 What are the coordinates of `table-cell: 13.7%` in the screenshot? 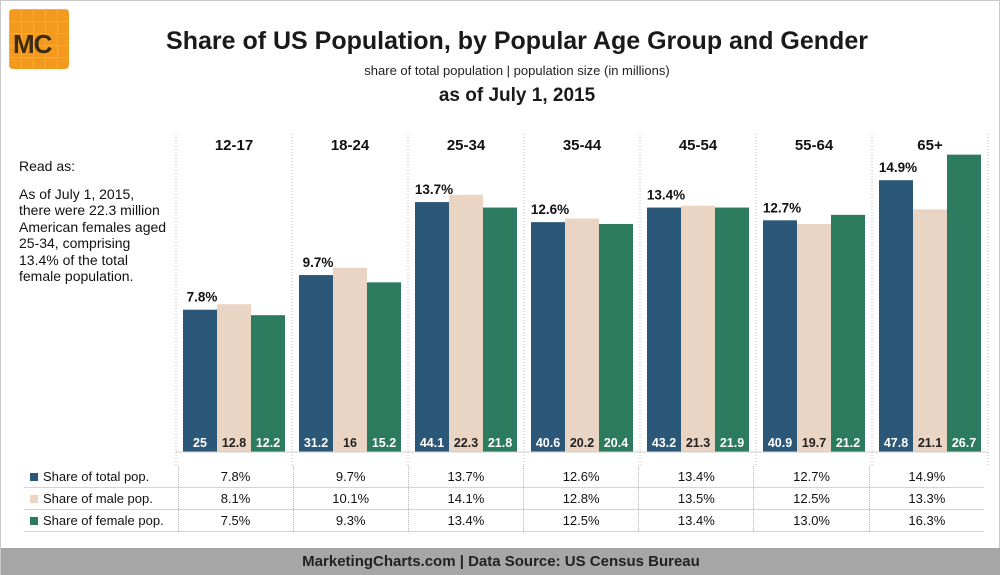 It's located at (465, 477).